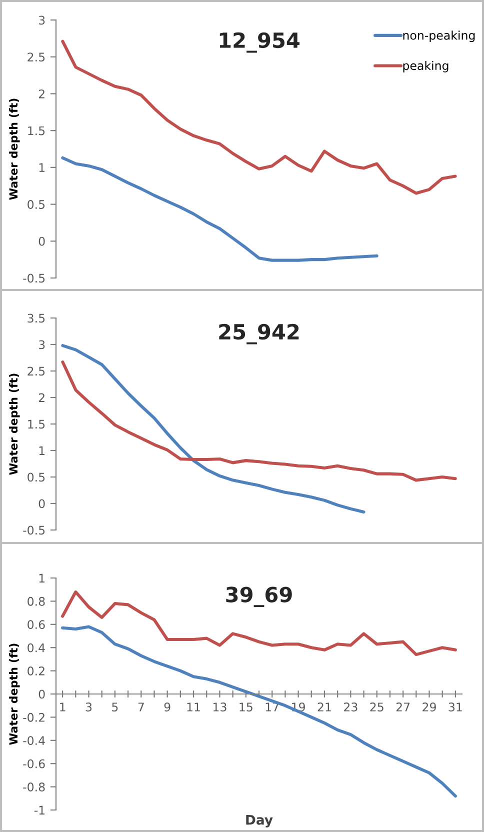 Image resolution: width=485 pixels, height=832 pixels. What do you see at coordinates (259, 334) in the screenshot?
I see `chart-title: 25_942` at bounding box center [259, 334].